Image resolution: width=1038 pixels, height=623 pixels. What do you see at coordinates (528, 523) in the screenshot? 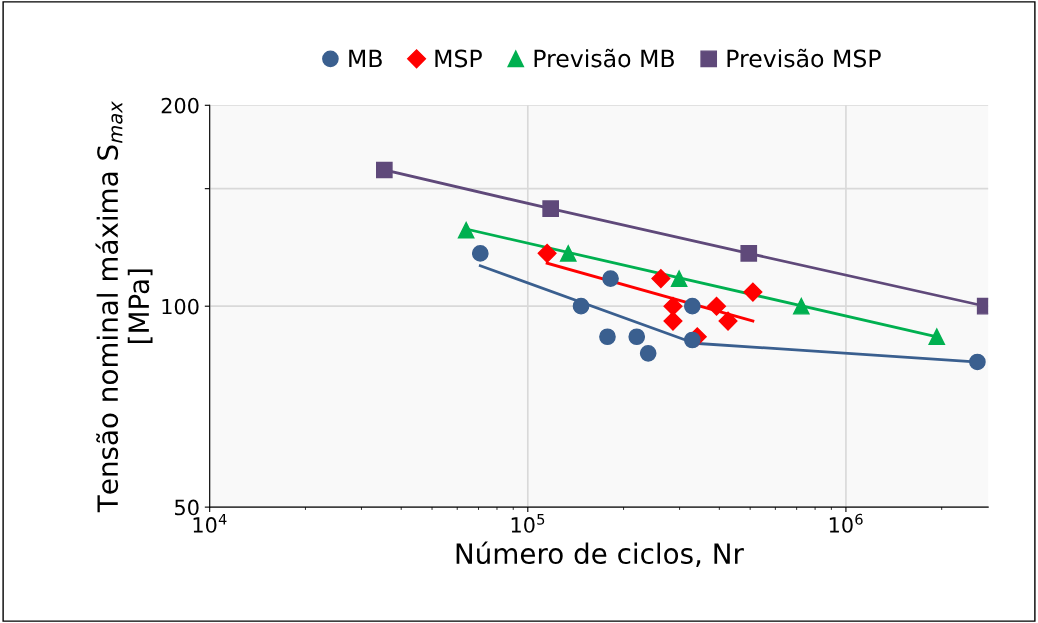
I see `x-tick-label: 10$^{5}$` at bounding box center [528, 523].